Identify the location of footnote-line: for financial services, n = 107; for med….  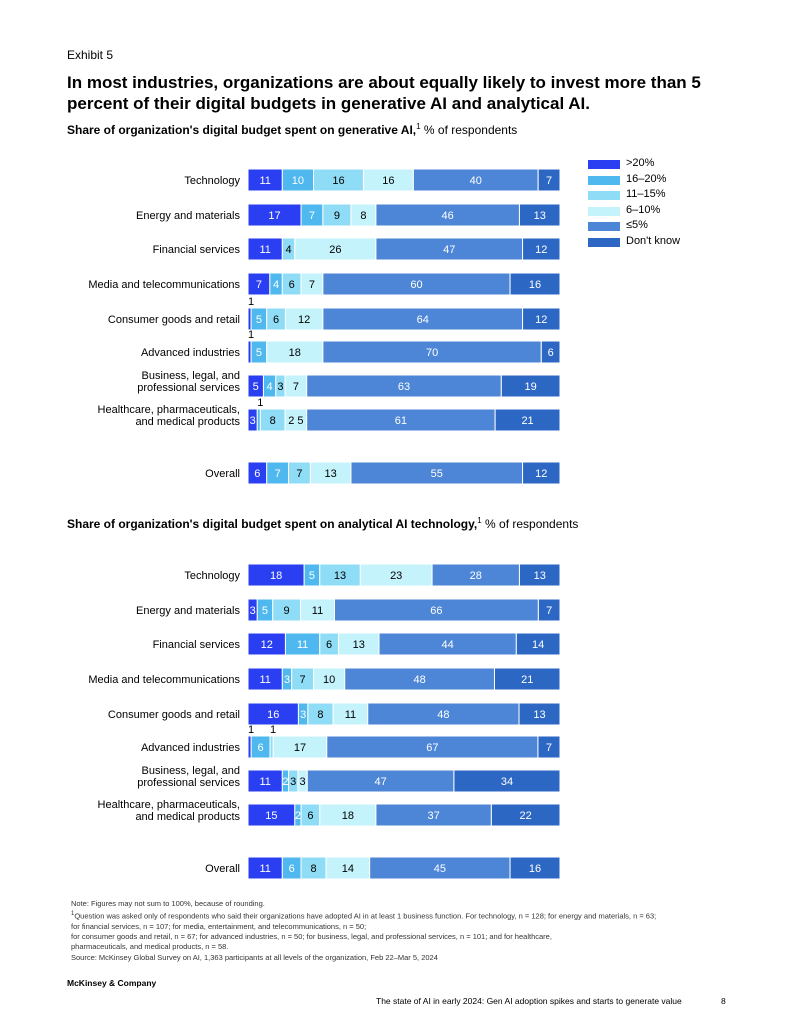
(219, 926).